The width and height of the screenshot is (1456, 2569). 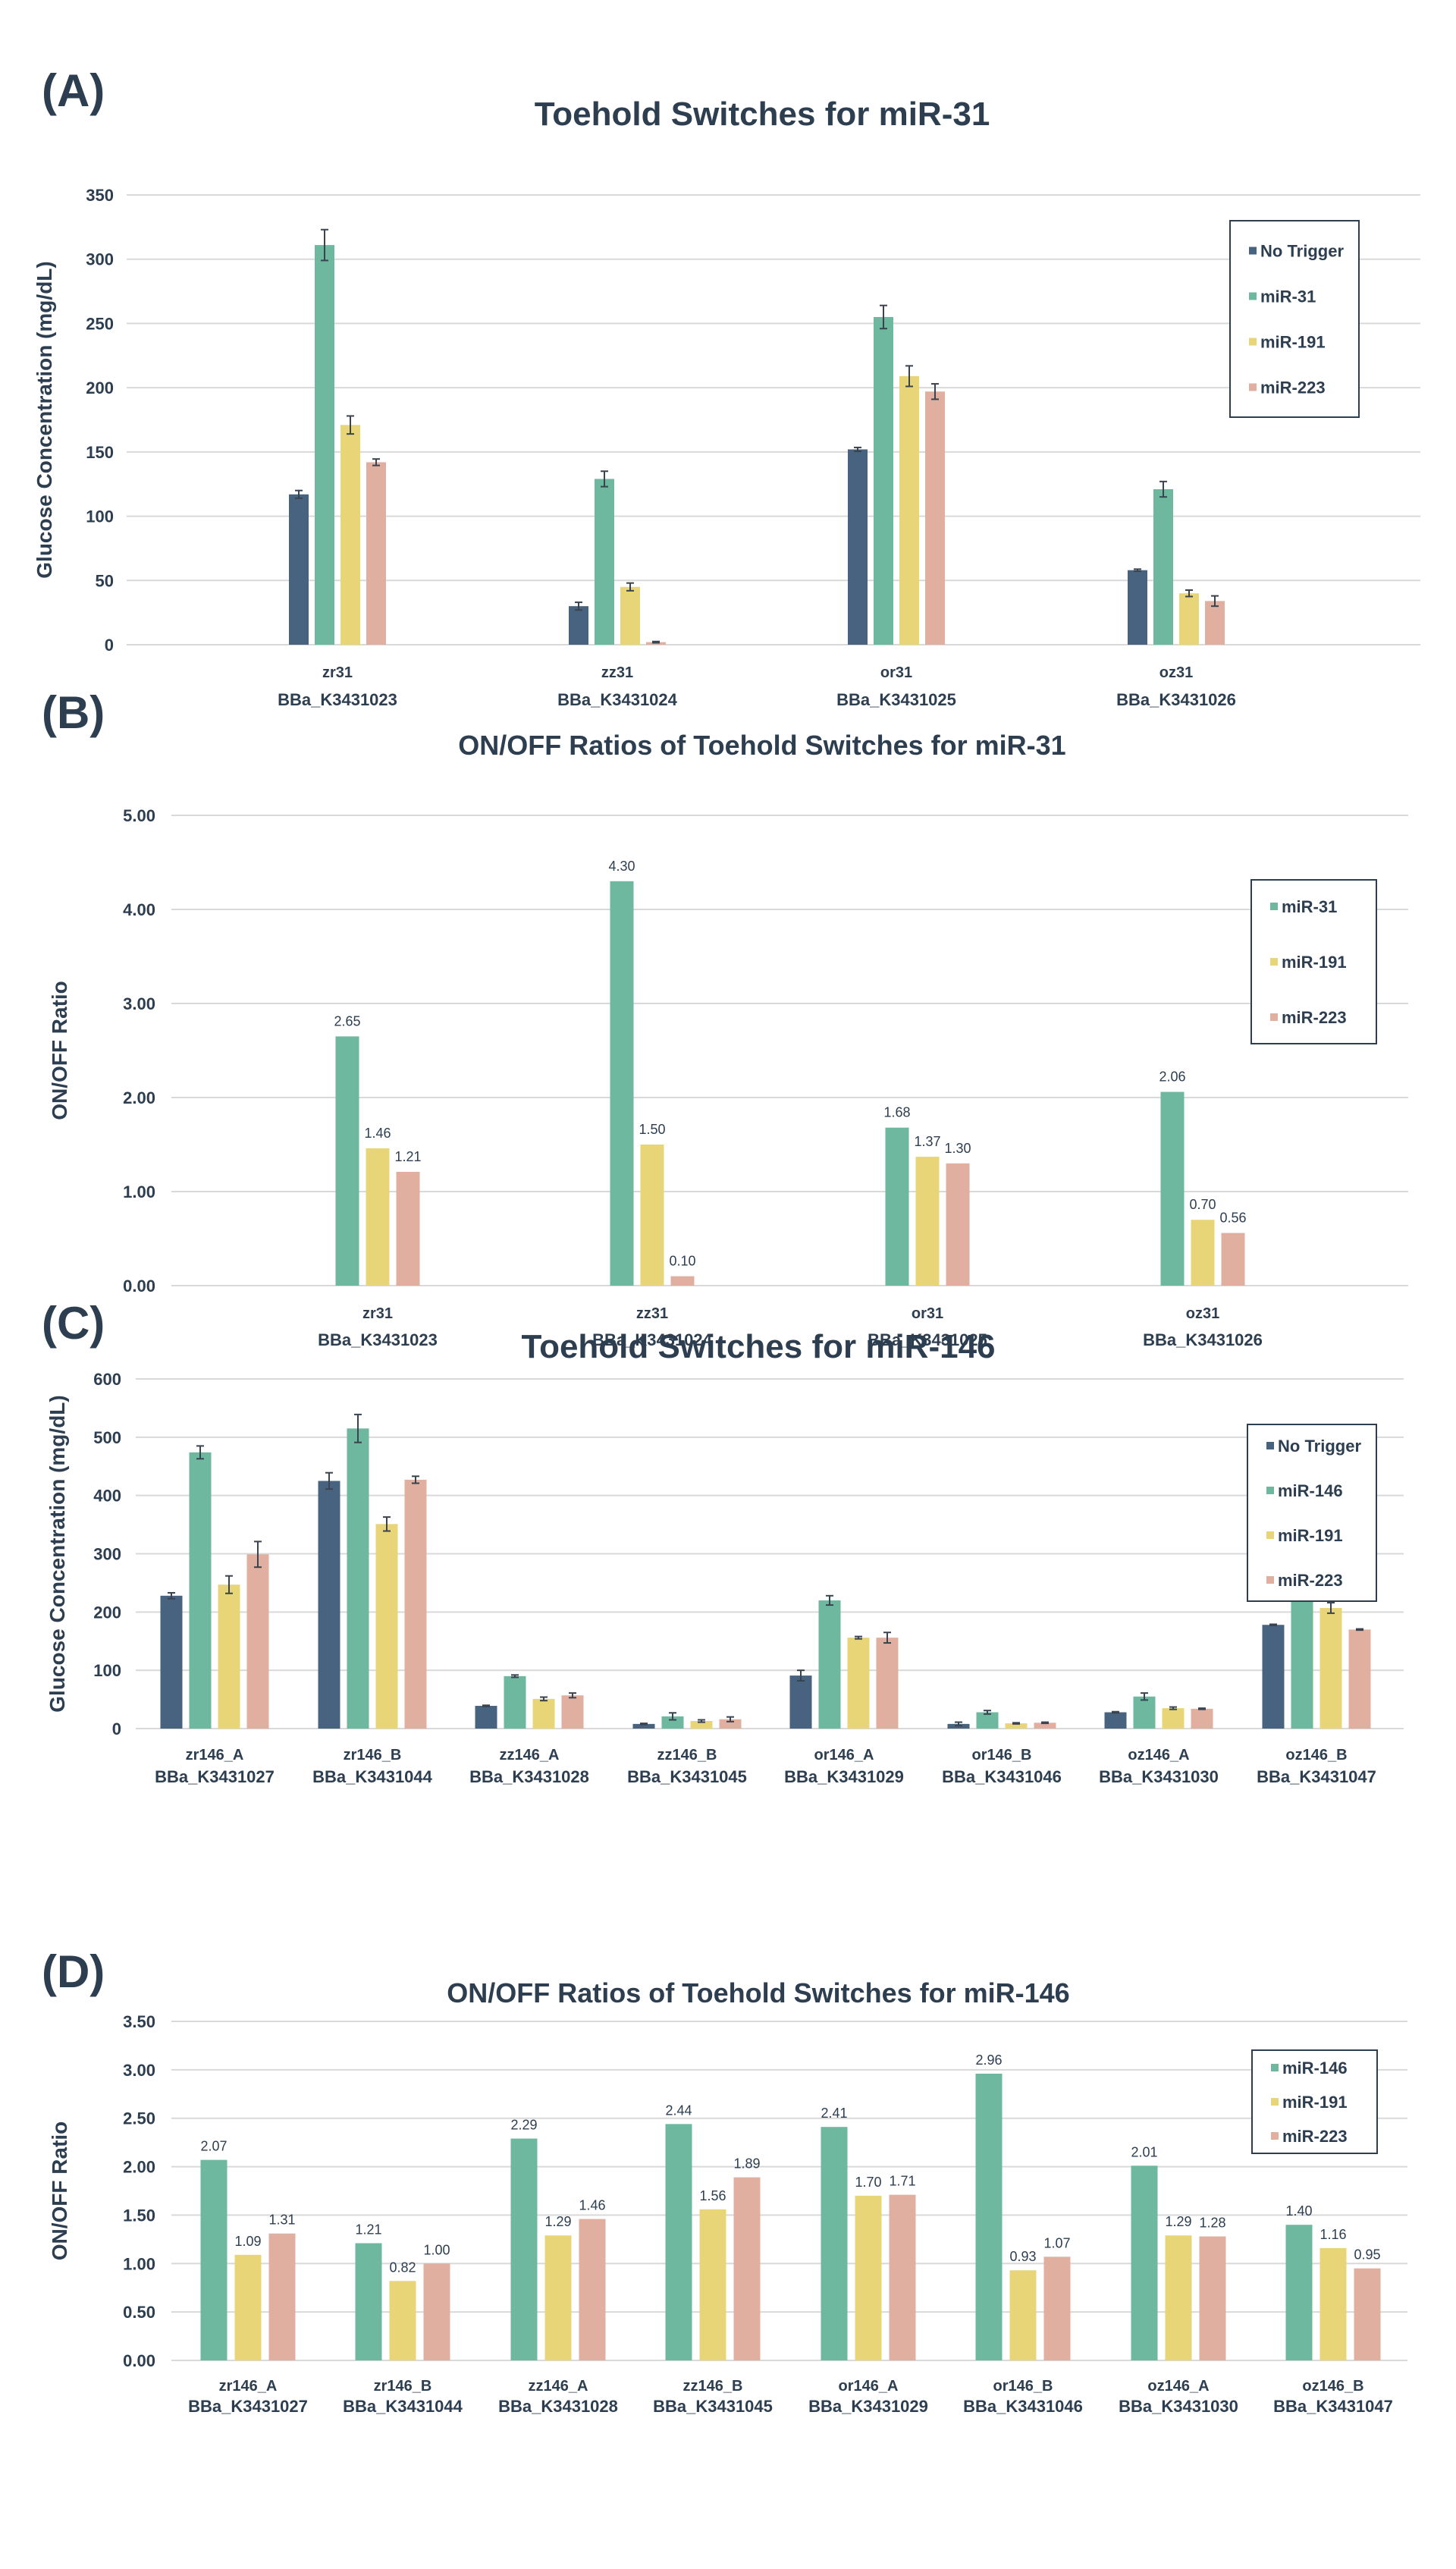 I want to click on data-label: 1.28, so click(x=1212, y=2223).